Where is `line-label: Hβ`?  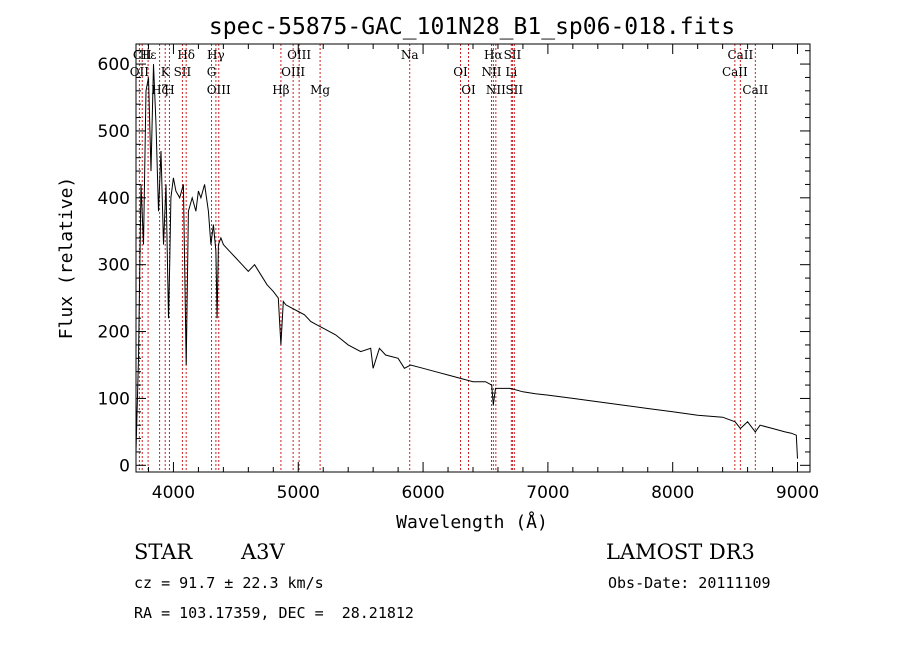 line-label: Hβ is located at coordinates (280, 90).